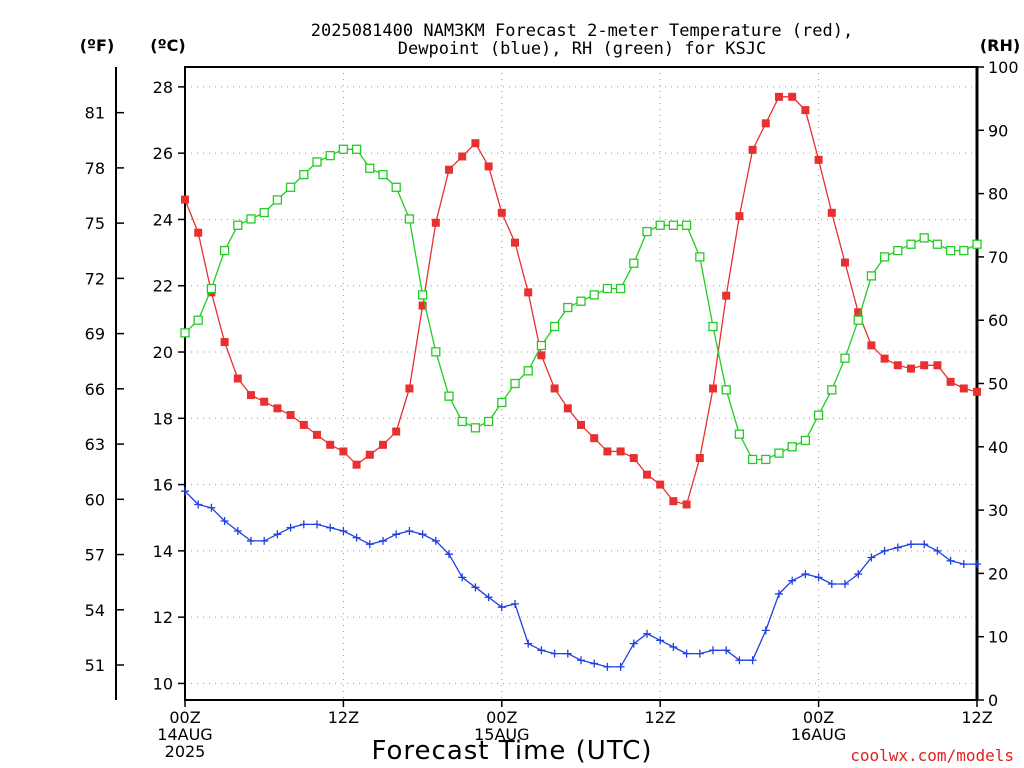  I want to click on celsius-tick-label: 24, so click(163, 219).